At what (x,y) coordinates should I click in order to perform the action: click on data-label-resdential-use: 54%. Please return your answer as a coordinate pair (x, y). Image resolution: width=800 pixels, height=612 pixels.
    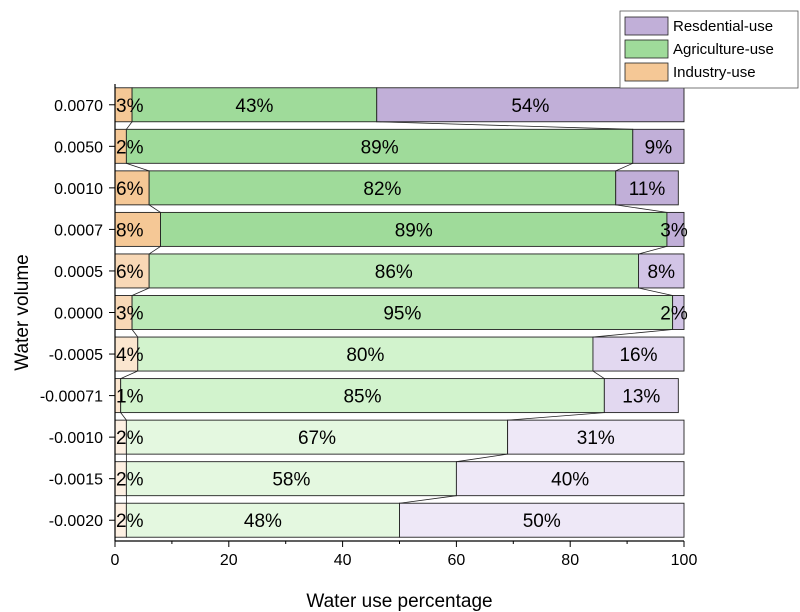
    Looking at the image, I should click on (530, 106).